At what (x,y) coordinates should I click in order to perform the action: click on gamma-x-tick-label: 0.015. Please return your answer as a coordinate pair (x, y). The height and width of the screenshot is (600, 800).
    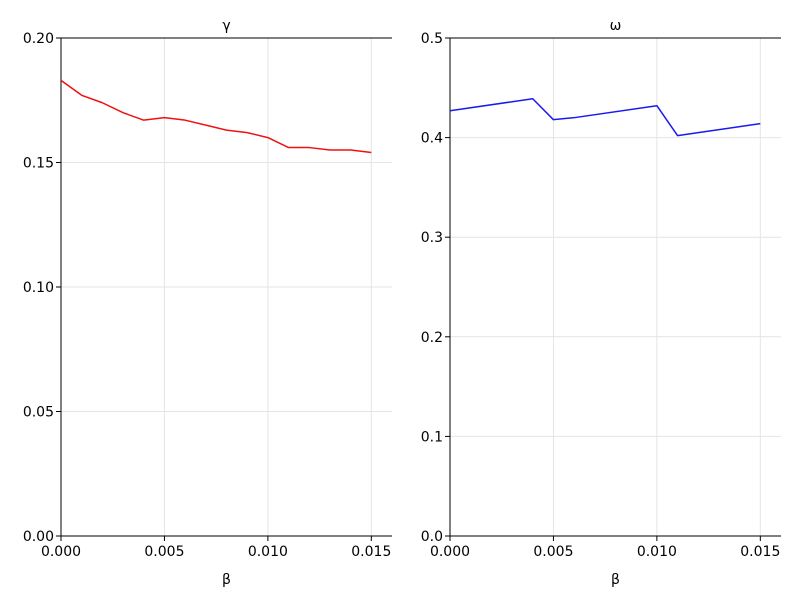
    Looking at the image, I should click on (371, 552).